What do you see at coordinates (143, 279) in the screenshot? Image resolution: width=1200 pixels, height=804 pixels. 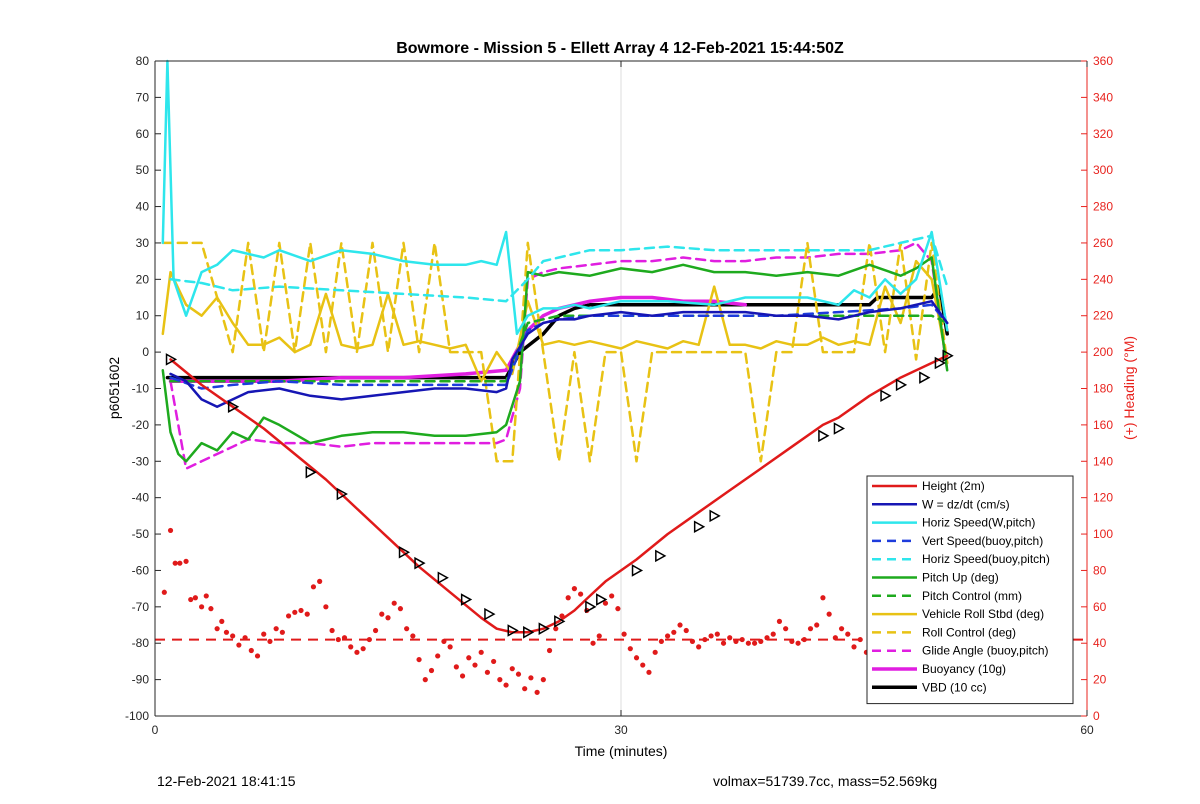 I see `y-tick-label: 20` at bounding box center [143, 279].